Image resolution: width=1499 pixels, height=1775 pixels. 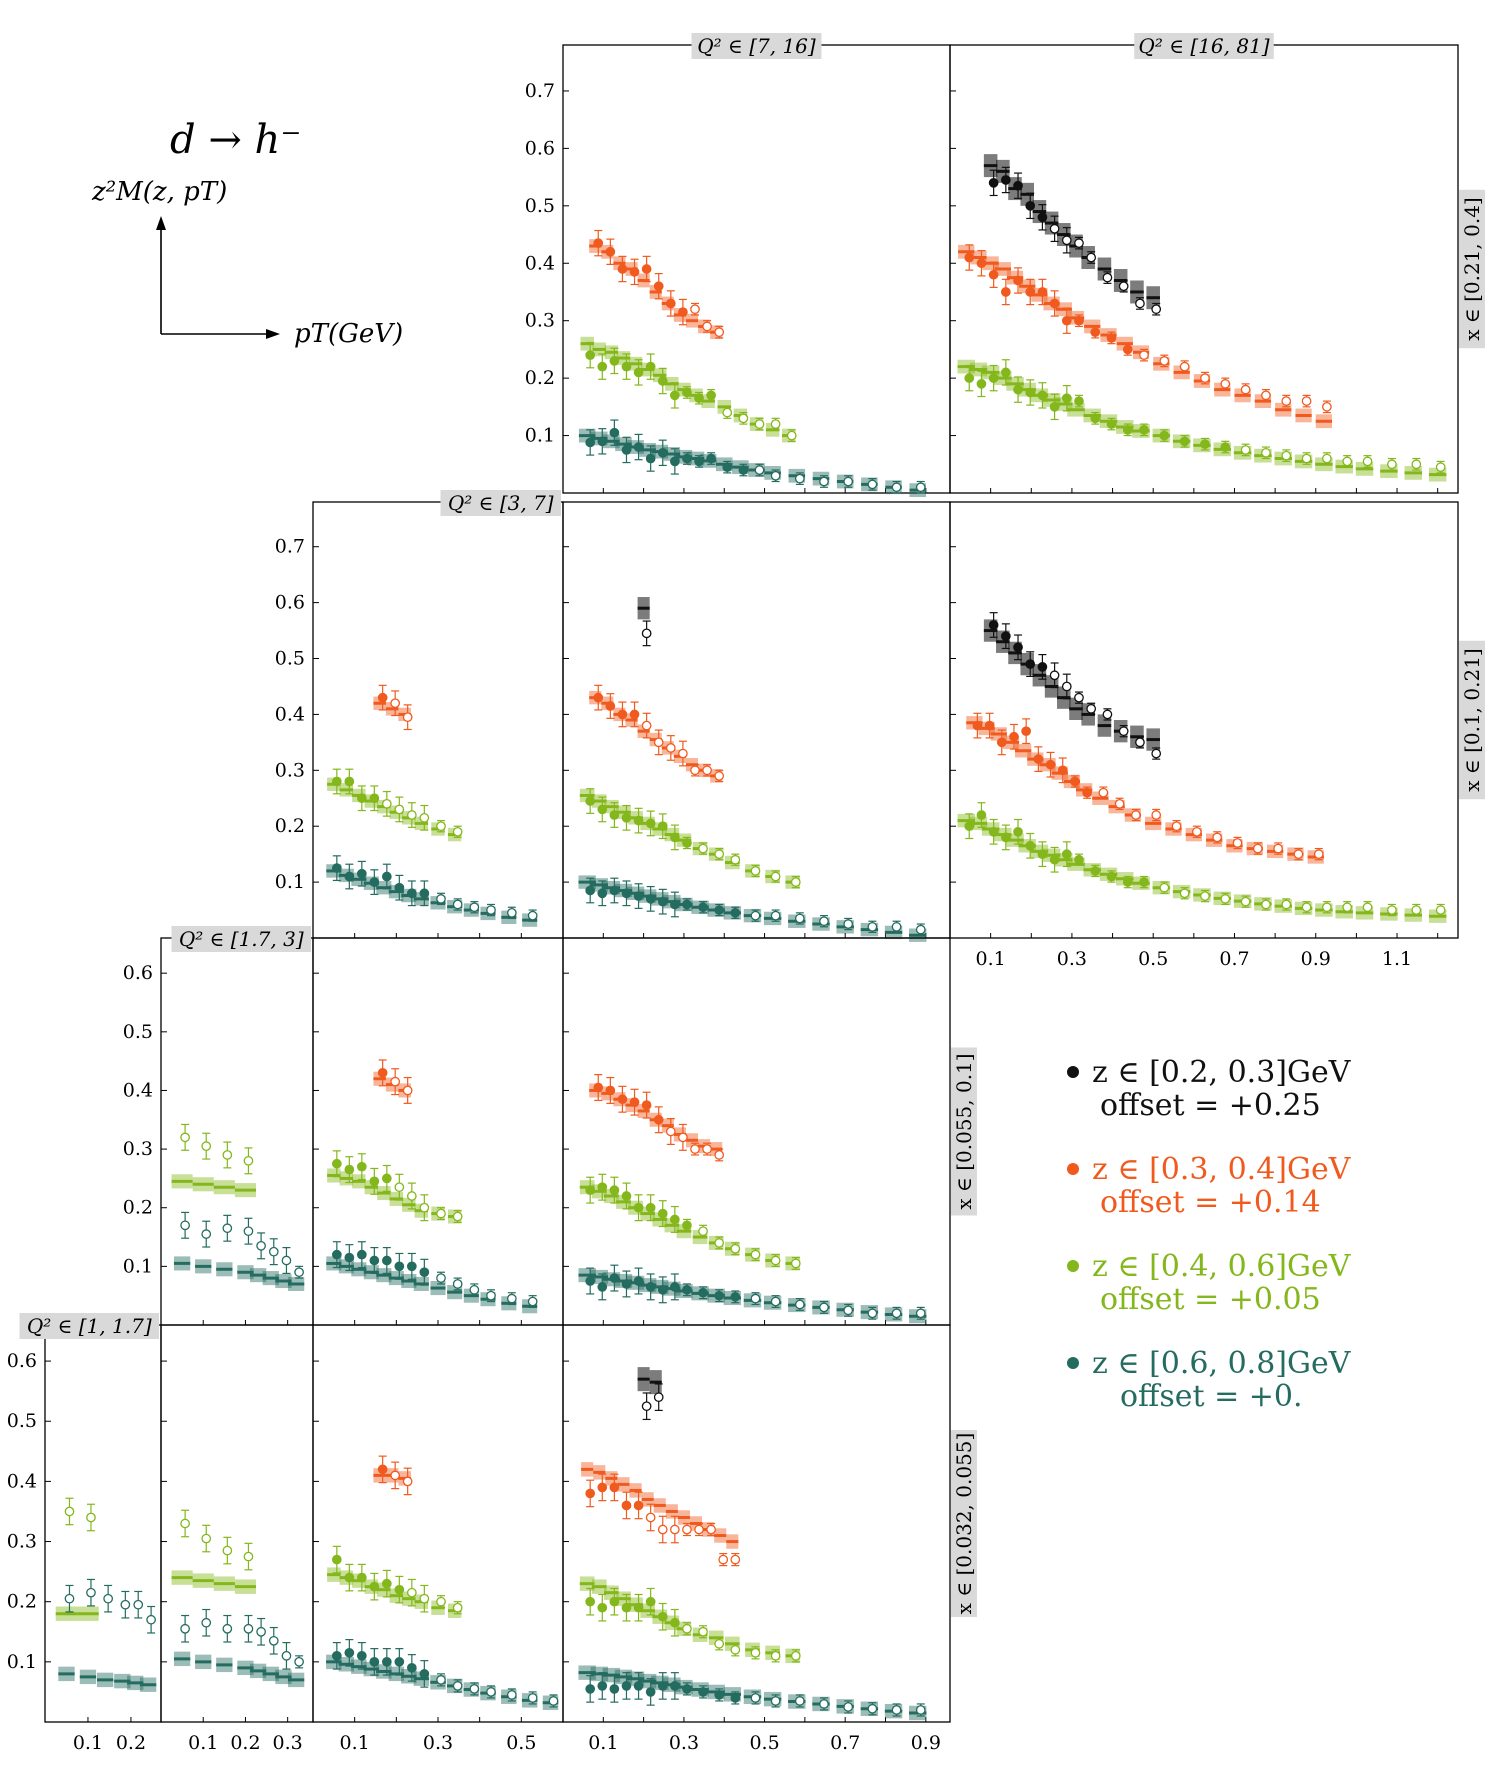 I want to click on x-tick-label: 1.1, so click(x=1397, y=959).